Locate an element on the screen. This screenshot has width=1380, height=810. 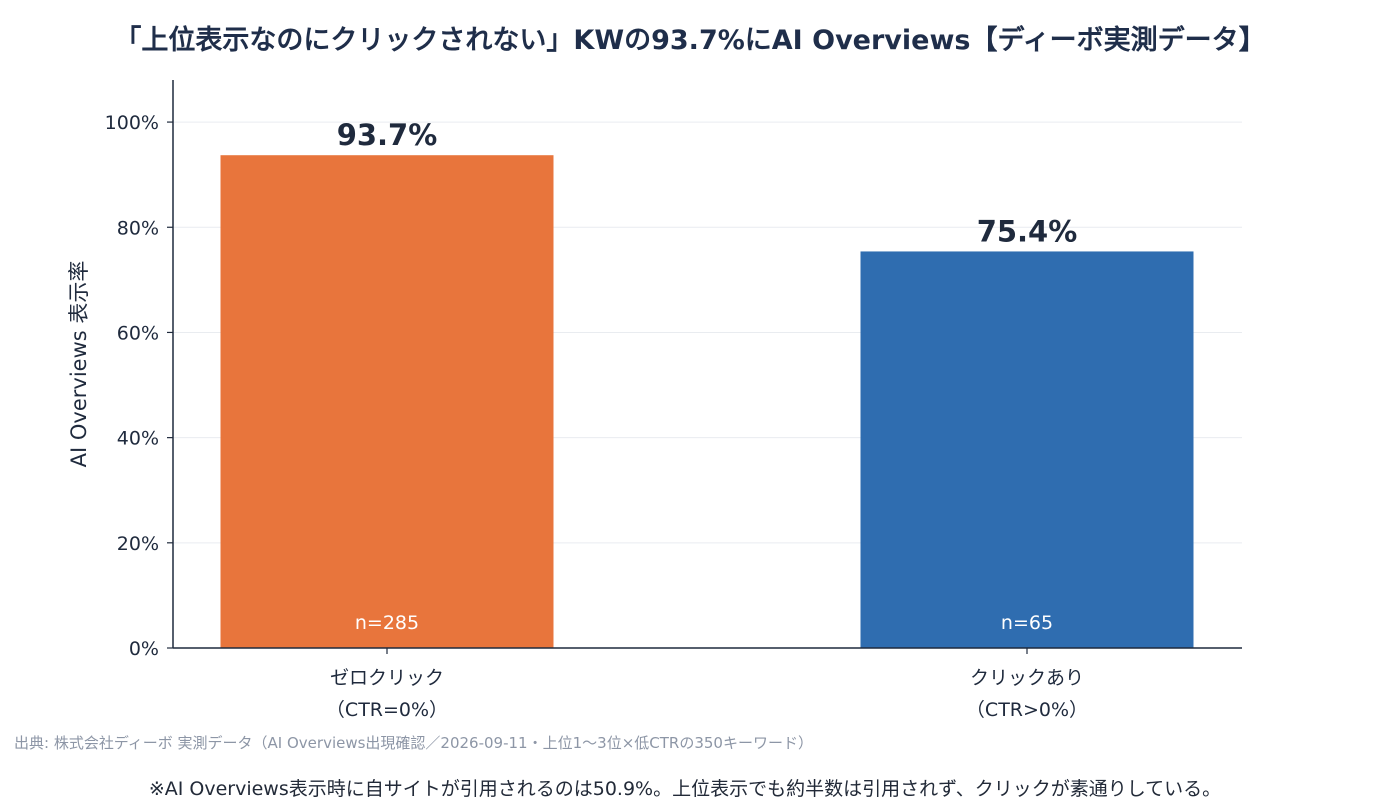
x-tick-label: ゼロクリック is located at coordinates (387, 678).